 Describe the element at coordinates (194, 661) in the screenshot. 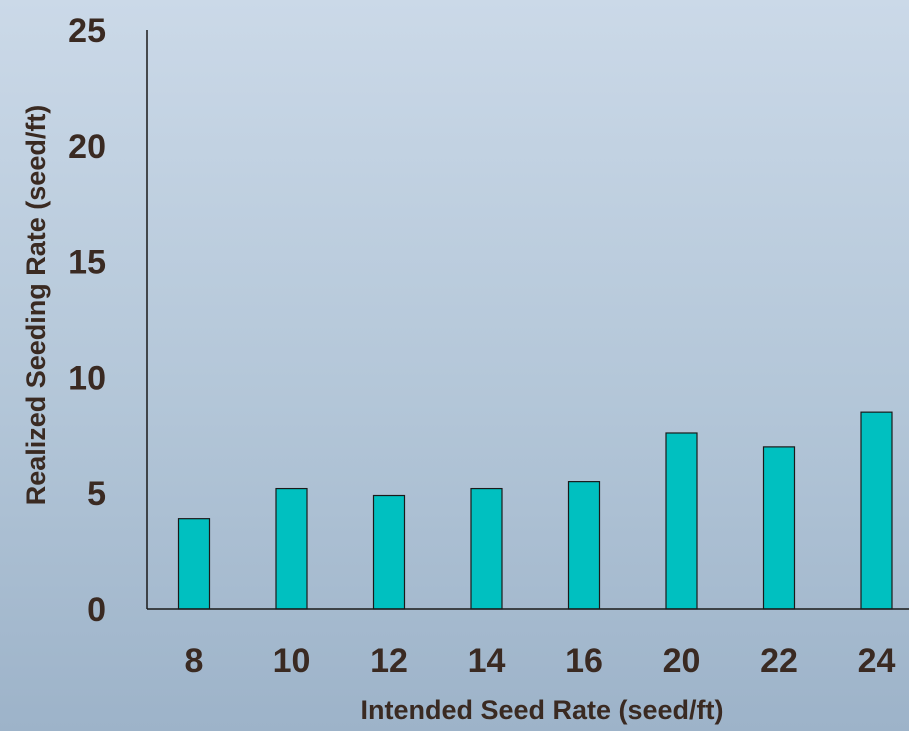

I see `x-tick-label: 8` at that location.